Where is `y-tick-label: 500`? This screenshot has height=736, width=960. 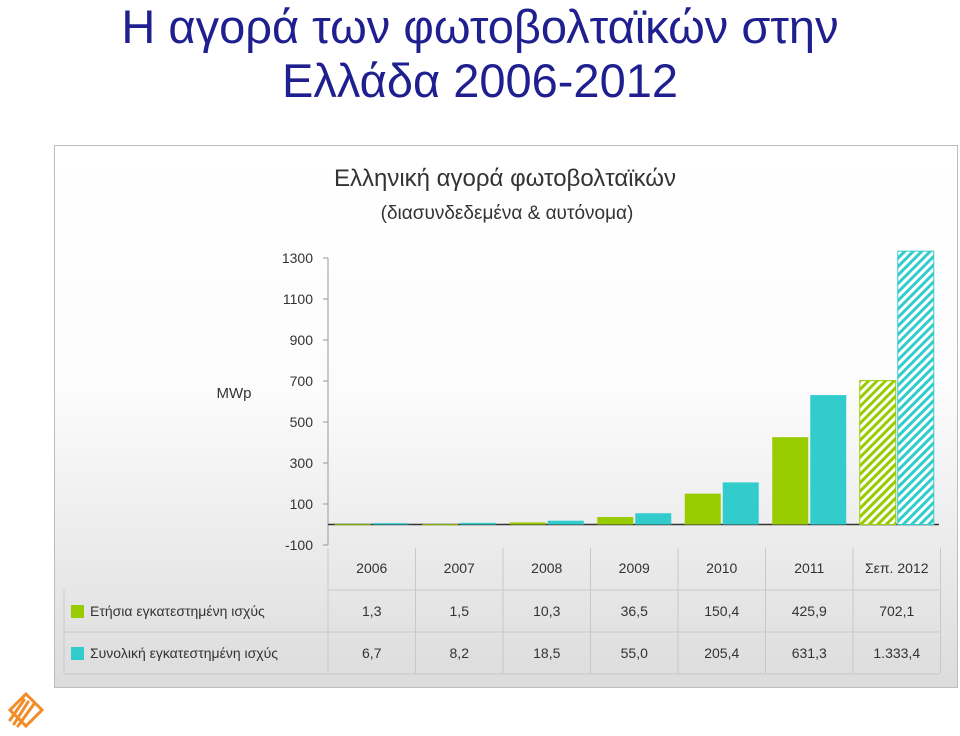 y-tick-label: 500 is located at coordinates (302, 422).